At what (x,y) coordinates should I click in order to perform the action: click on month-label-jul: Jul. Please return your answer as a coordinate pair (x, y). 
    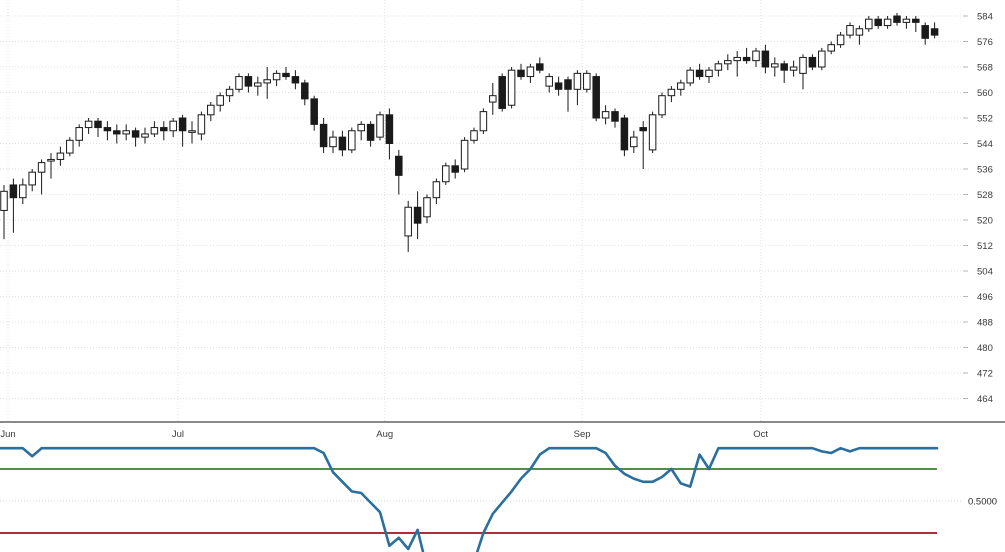
    Looking at the image, I should click on (177, 434).